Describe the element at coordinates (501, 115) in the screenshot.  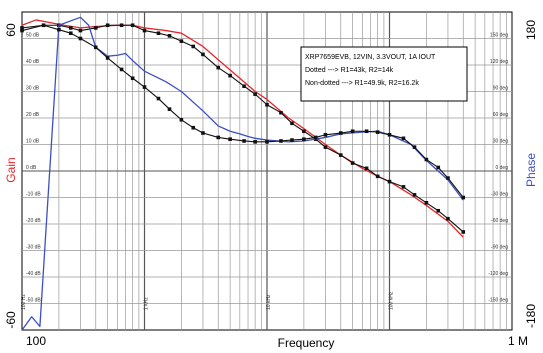
I see `y-tick-label-right: 60 deg` at that location.